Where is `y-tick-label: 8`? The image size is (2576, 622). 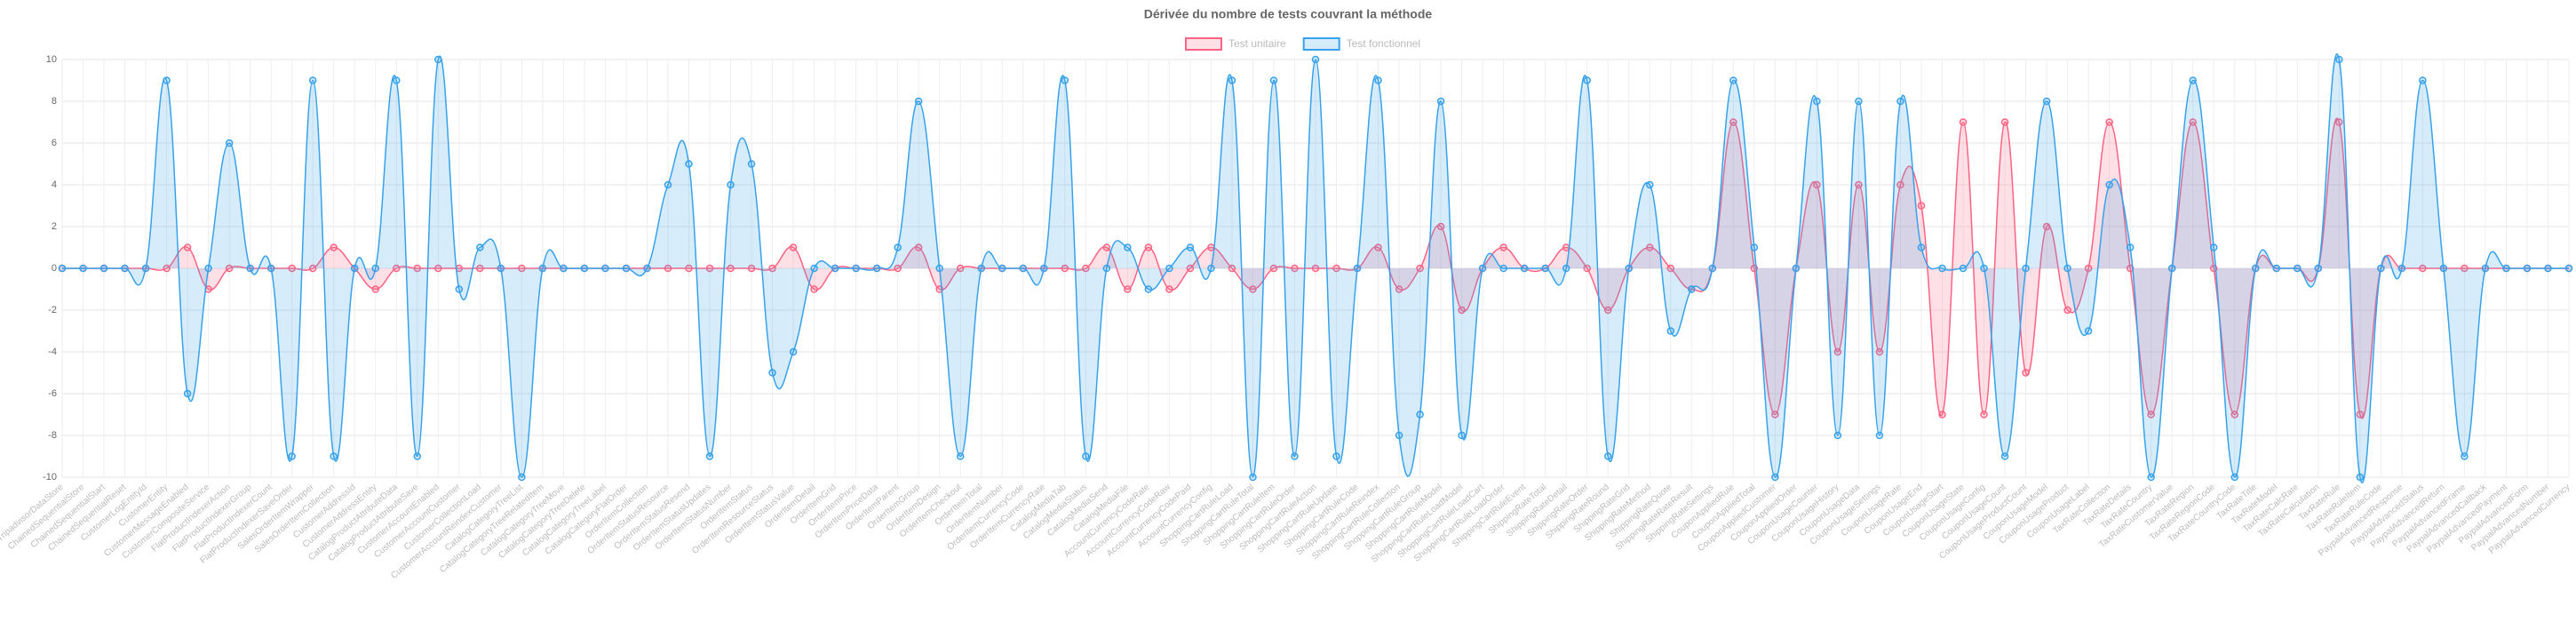 y-tick-label: 8 is located at coordinates (54, 101).